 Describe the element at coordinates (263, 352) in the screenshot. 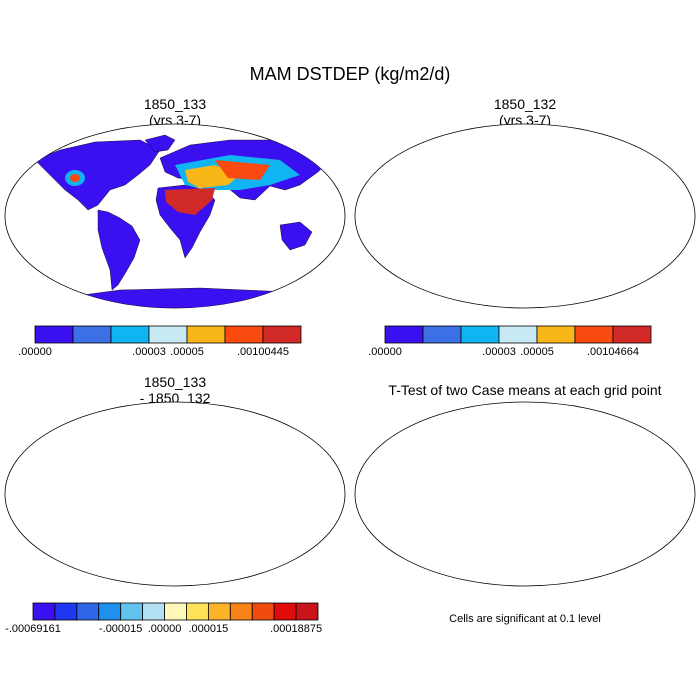

I see `cb1-tick-label: .00100445` at that location.